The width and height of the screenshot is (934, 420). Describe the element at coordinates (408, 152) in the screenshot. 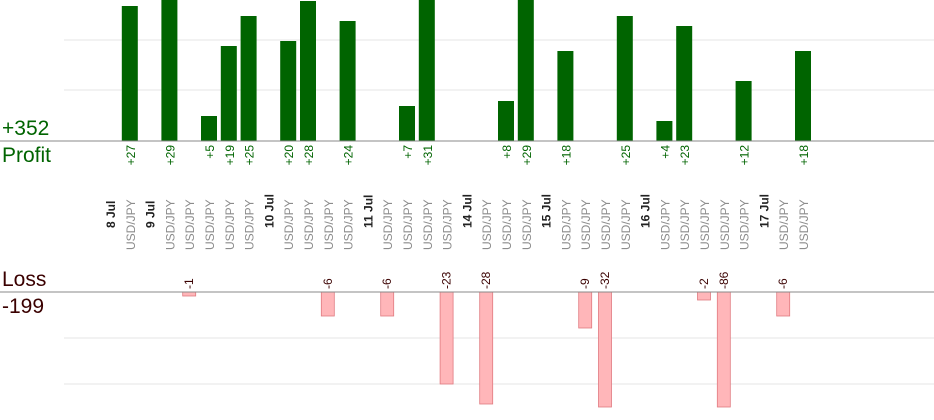

I see `profit-value-label: +7` at that location.